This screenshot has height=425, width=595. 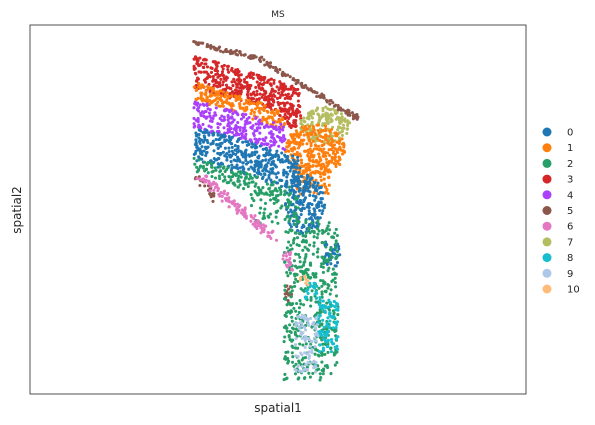 What do you see at coordinates (570, 180) in the screenshot?
I see `legend-label-3: 3` at bounding box center [570, 180].